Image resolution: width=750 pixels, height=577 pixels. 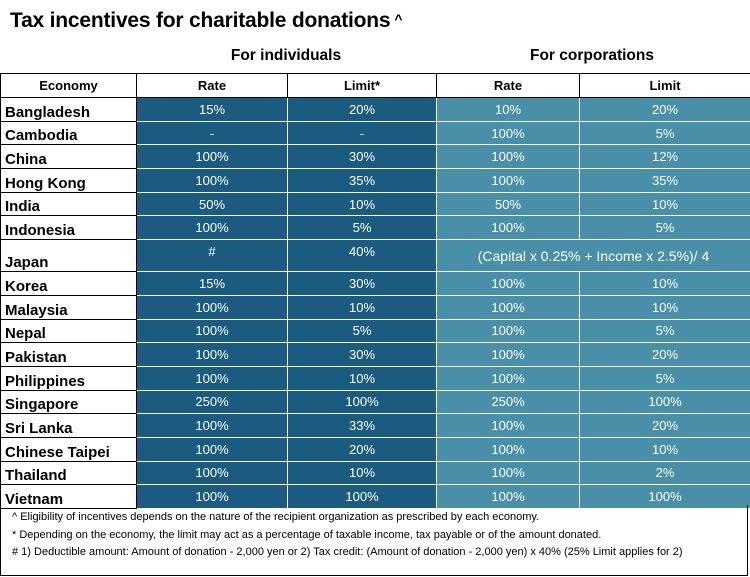 I want to click on economy-cell: Philippines, so click(x=68, y=378).